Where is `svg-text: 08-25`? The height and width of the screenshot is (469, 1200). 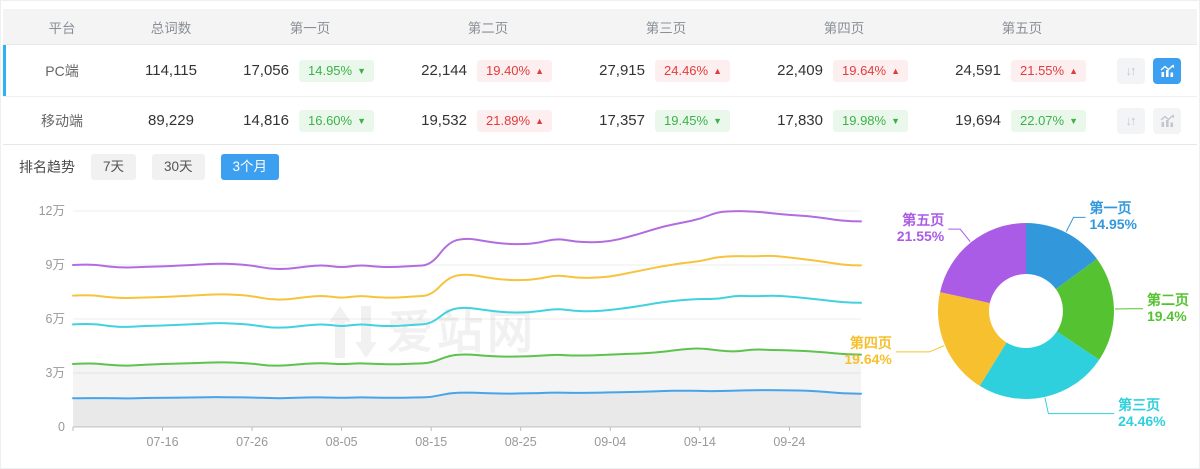
svg-text: 08-25 is located at coordinates (521, 442).